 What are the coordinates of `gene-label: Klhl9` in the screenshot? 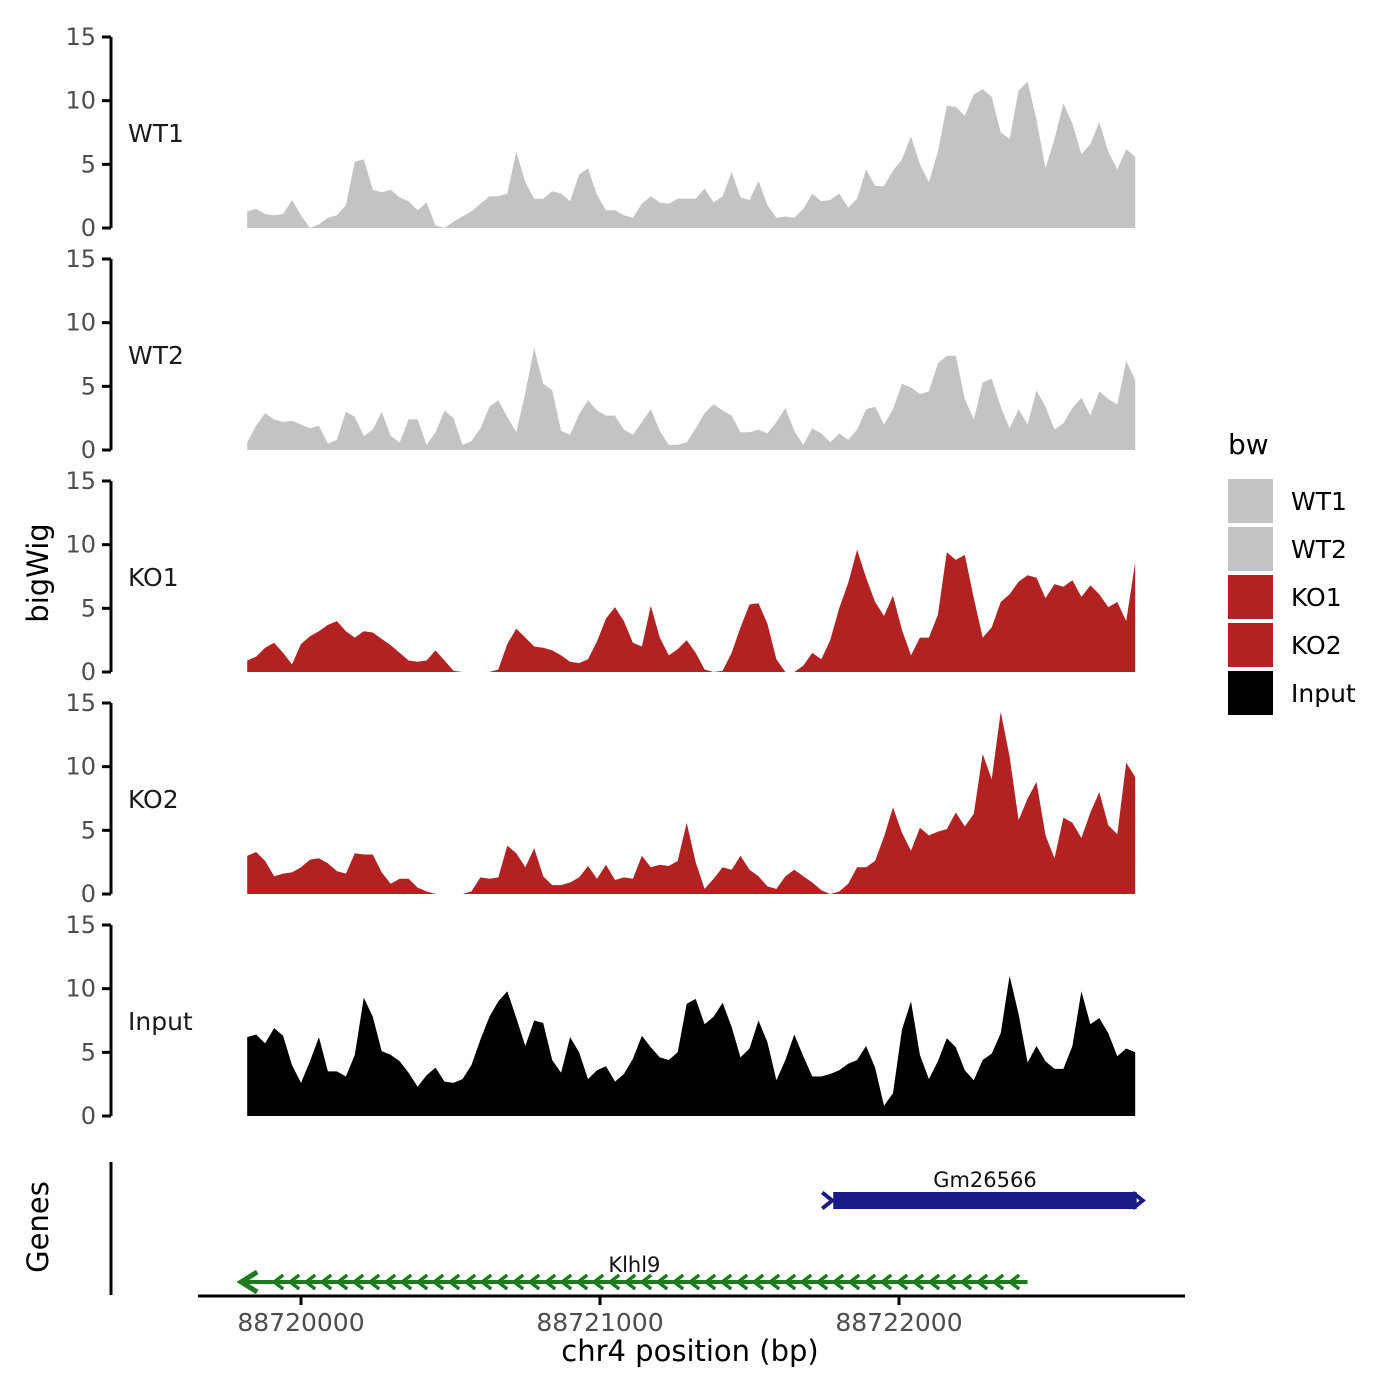 It's located at (634, 1265).